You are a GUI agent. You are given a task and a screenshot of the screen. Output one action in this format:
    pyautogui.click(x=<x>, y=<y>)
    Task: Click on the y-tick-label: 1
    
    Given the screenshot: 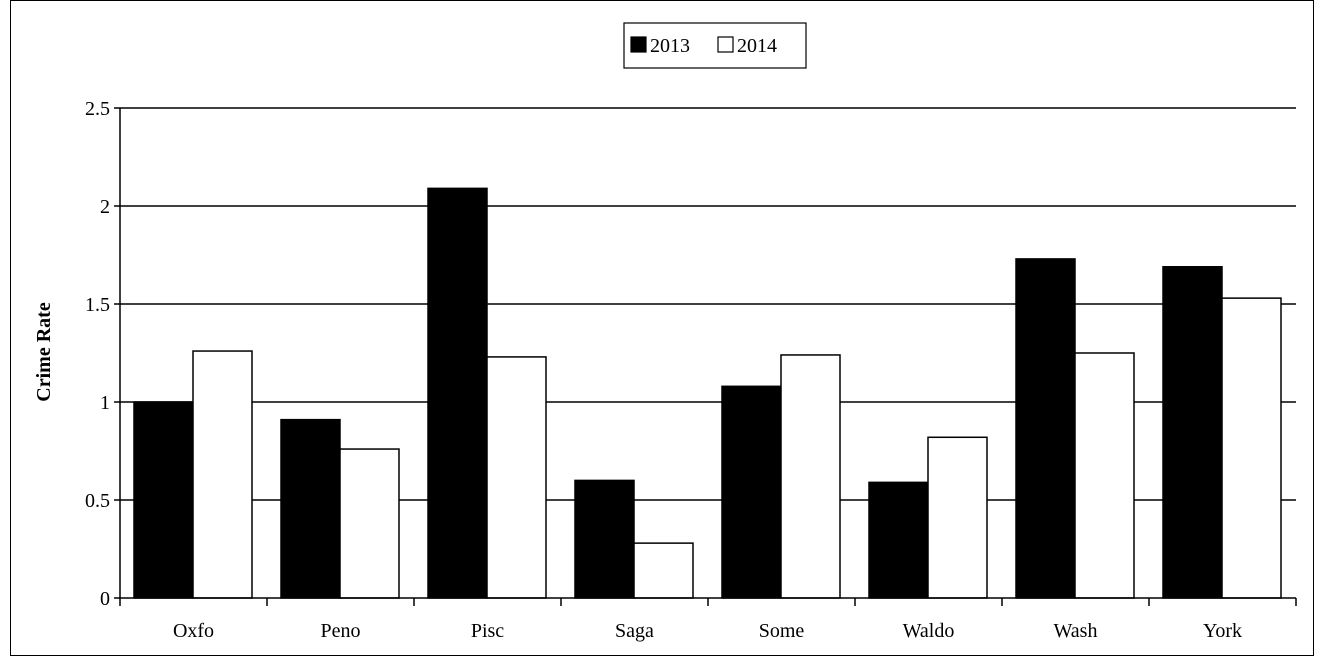 What is the action you would take?
    pyautogui.click(x=105, y=403)
    